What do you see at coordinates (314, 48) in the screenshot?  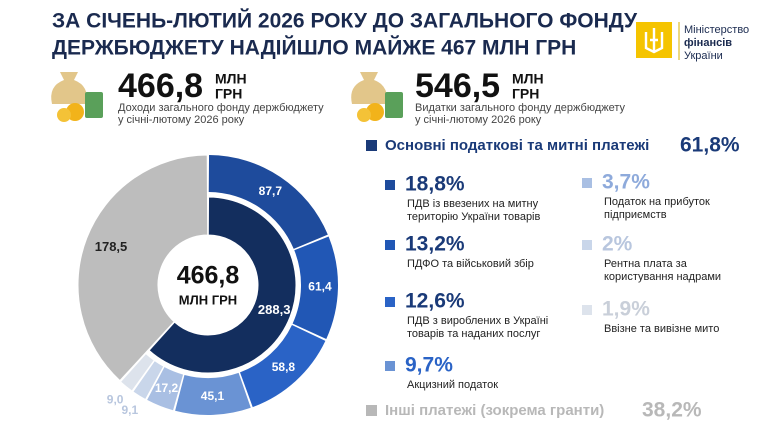 I see `title: ДЕРЖБЮДЖЕТУ НАДІЙШЛО МАЙЖЕ 467 МЛН ГРН` at bounding box center [314, 48].